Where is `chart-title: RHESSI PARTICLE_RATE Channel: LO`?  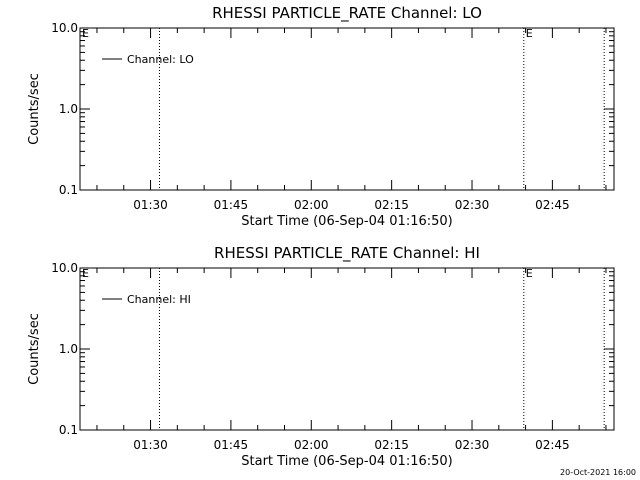
chart-title: RHESSI PARTICLE_RATE Channel: LO is located at coordinates (347, 13).